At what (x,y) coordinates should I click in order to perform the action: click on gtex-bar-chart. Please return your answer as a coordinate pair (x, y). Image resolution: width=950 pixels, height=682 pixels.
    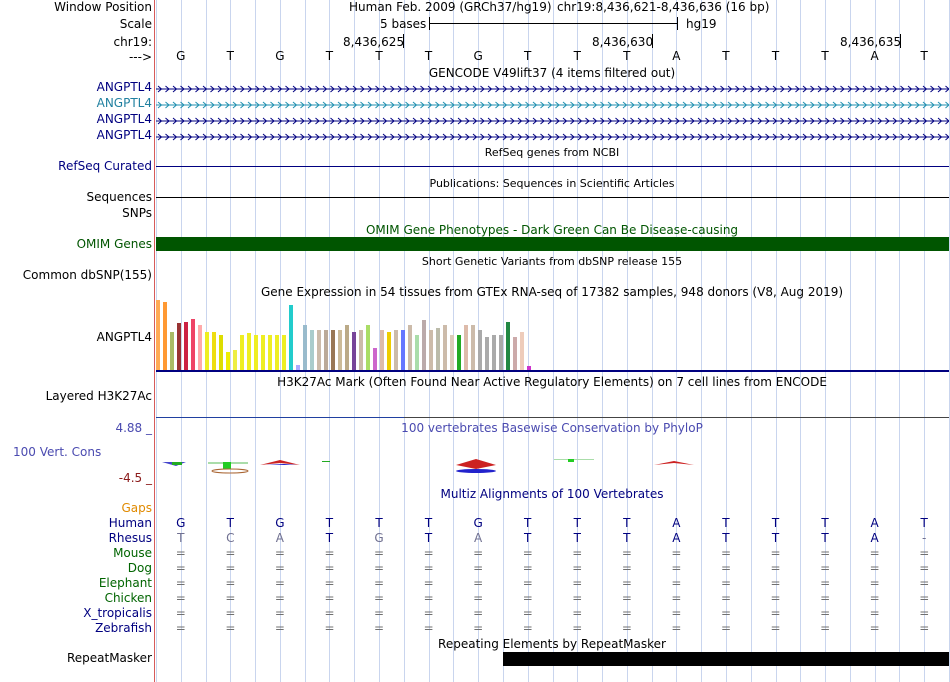
    Looking at the image, I should click on (346, 335).